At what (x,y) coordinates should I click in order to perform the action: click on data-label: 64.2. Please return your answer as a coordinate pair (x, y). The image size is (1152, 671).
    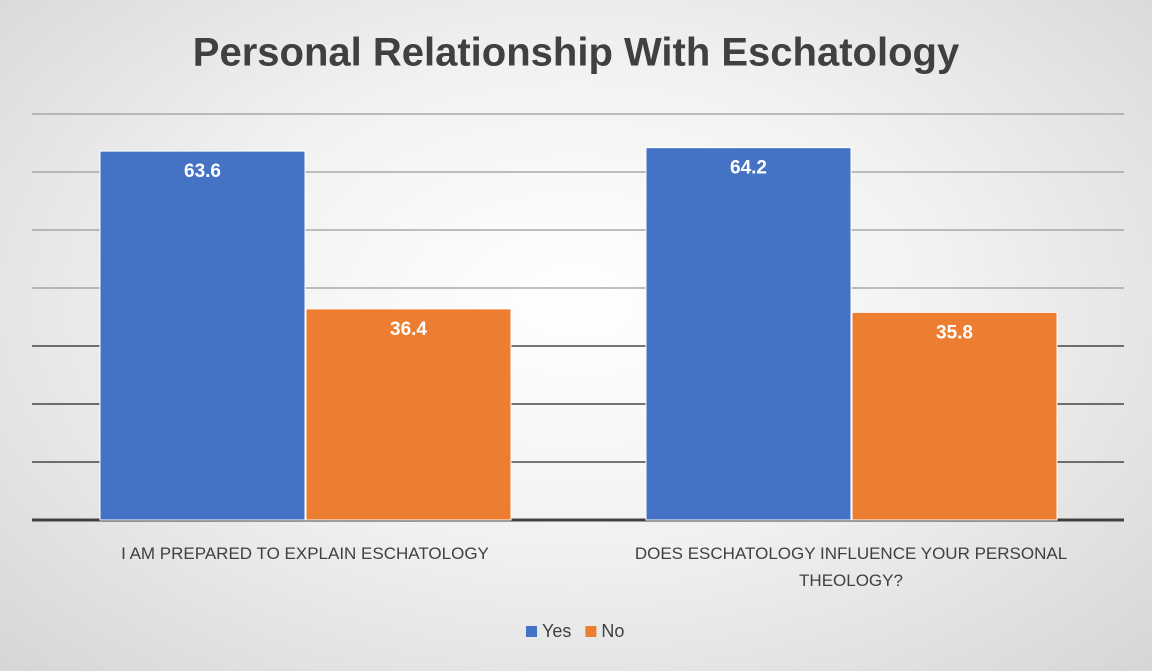
    Looking at the image, I should click on (748, 168).